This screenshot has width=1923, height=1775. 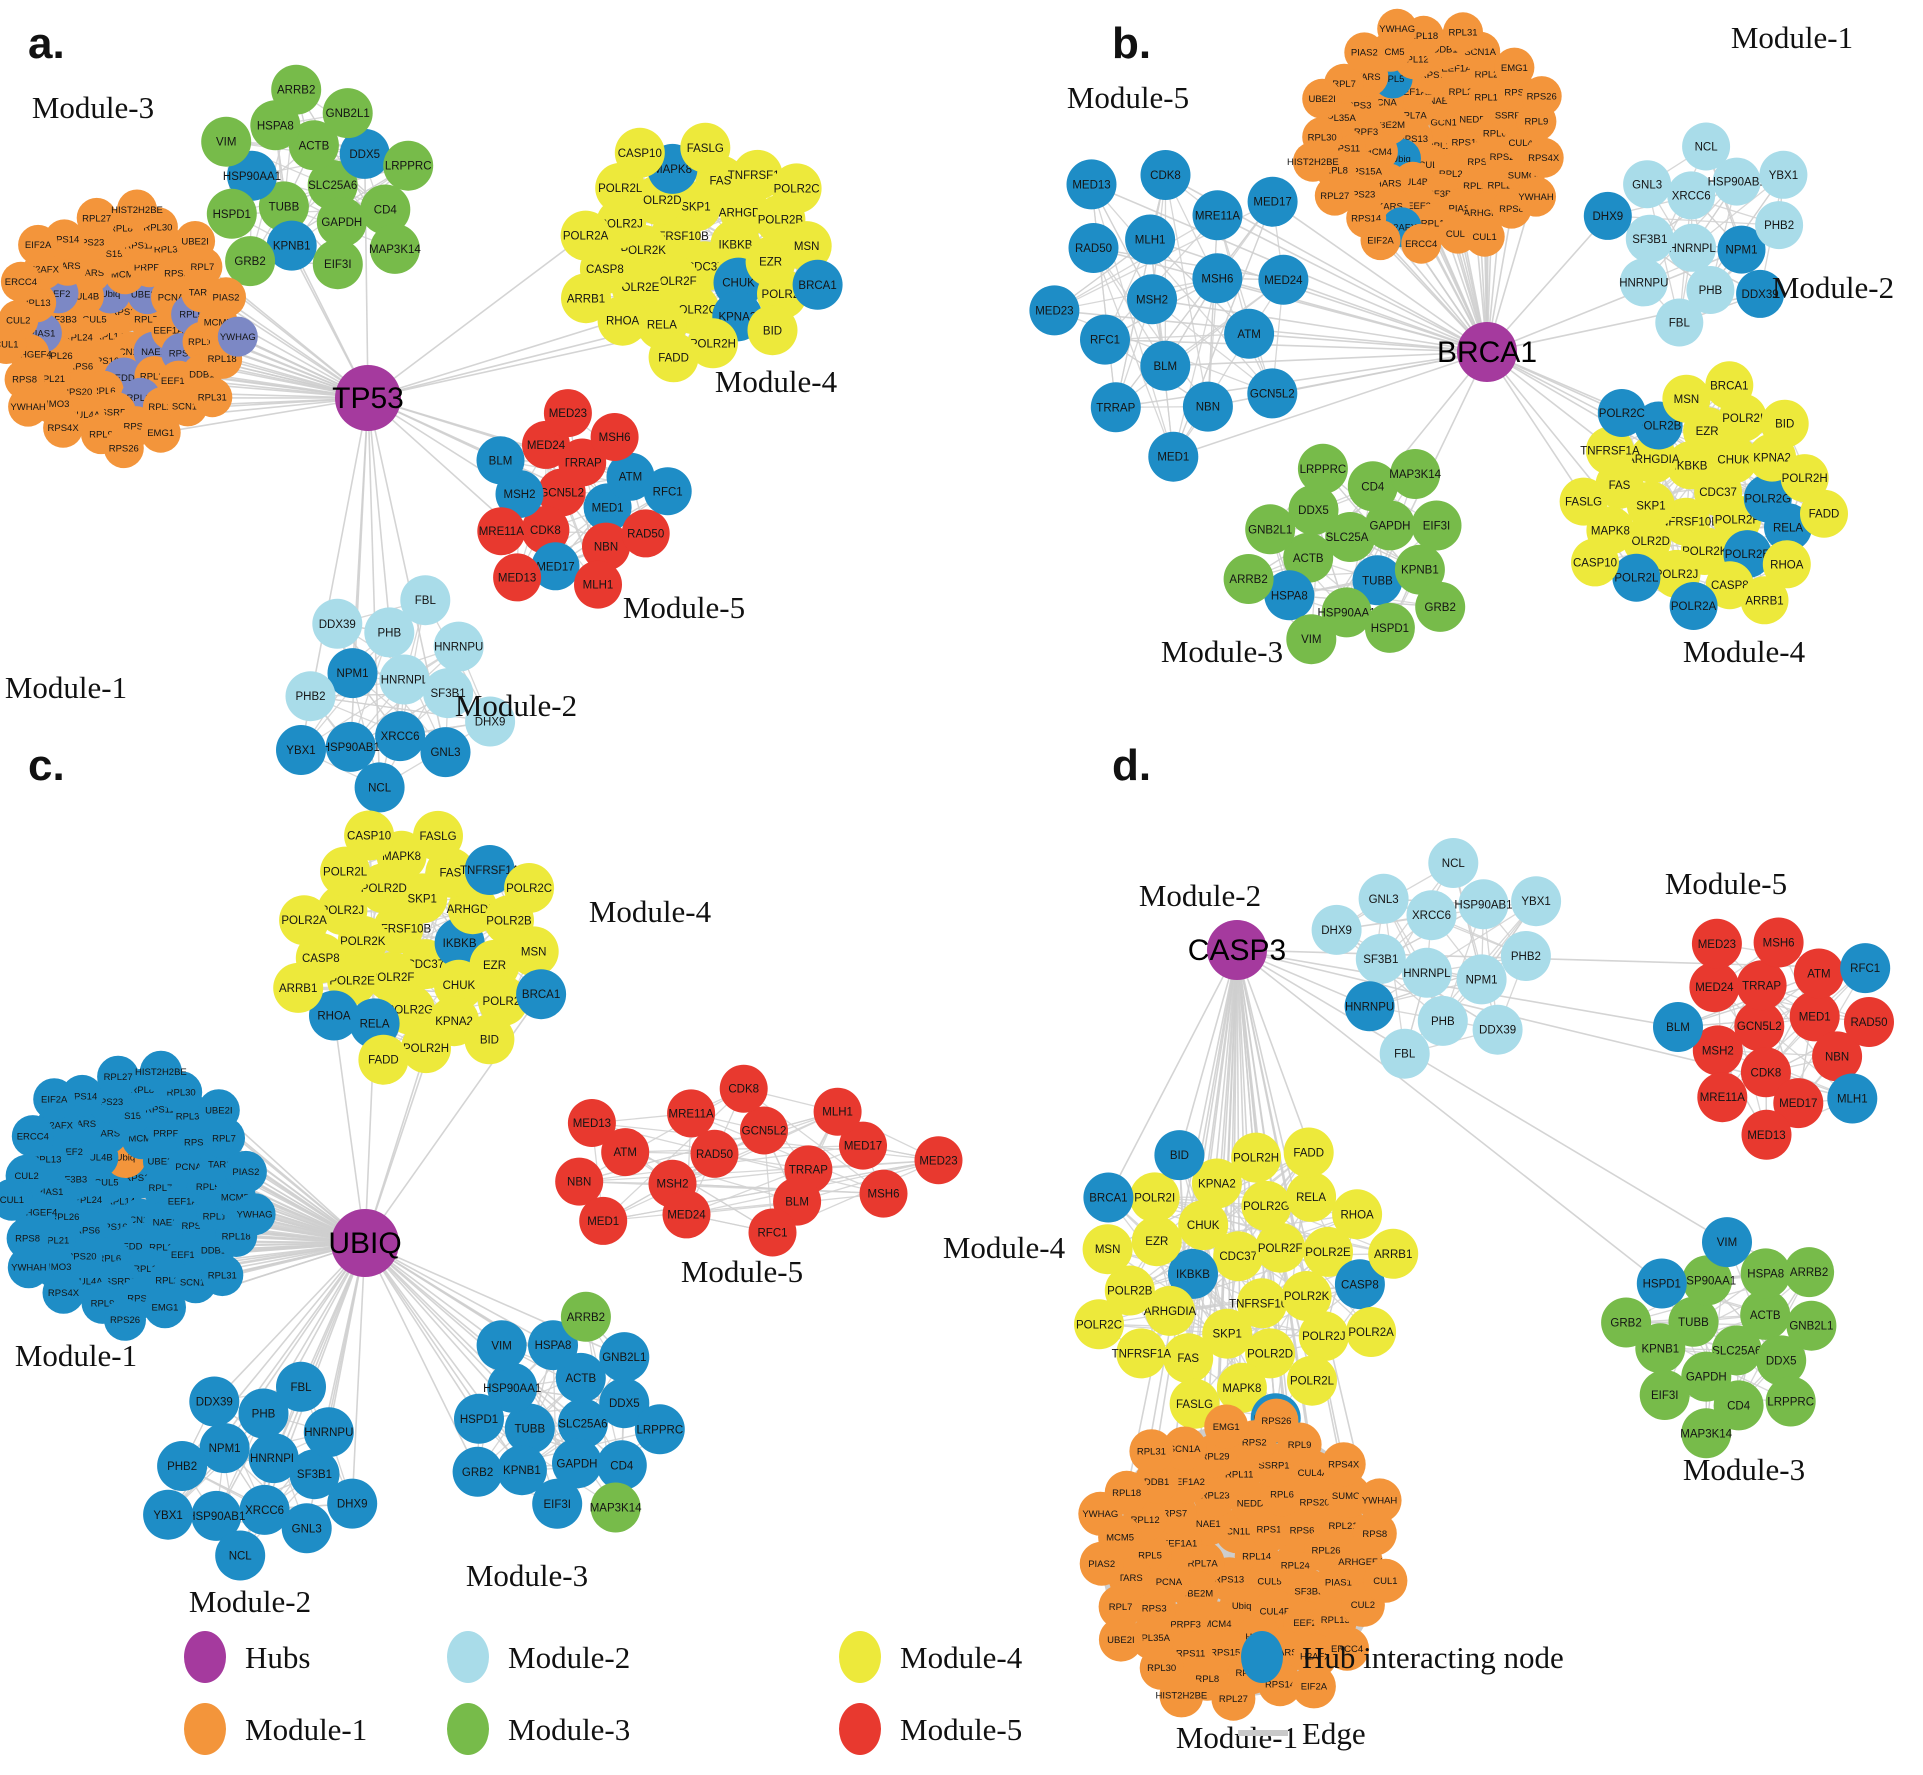 I want to click on node-POLR2C, so click(x=1621, y=413).